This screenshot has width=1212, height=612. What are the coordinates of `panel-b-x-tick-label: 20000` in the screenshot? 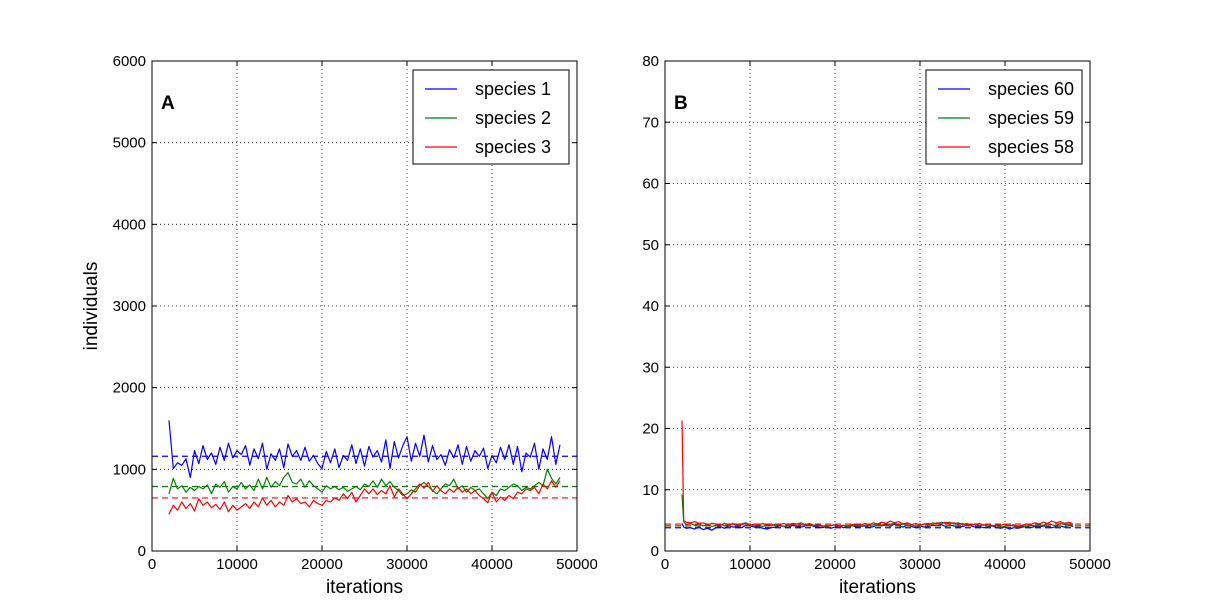 It's located at (835, 564).